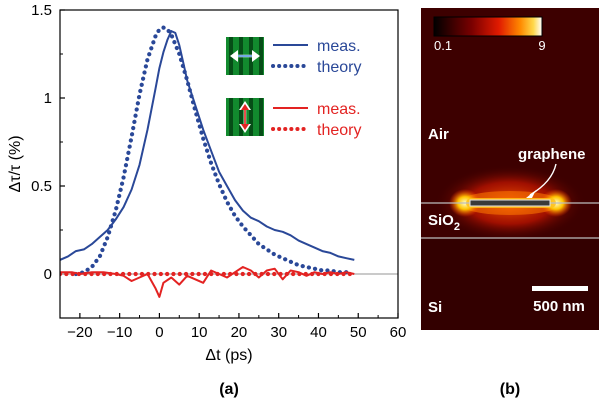 This screenshot has width=608, height=404. I want to click on y-axis-title: Δτ/τ (%), so click(15, 163).